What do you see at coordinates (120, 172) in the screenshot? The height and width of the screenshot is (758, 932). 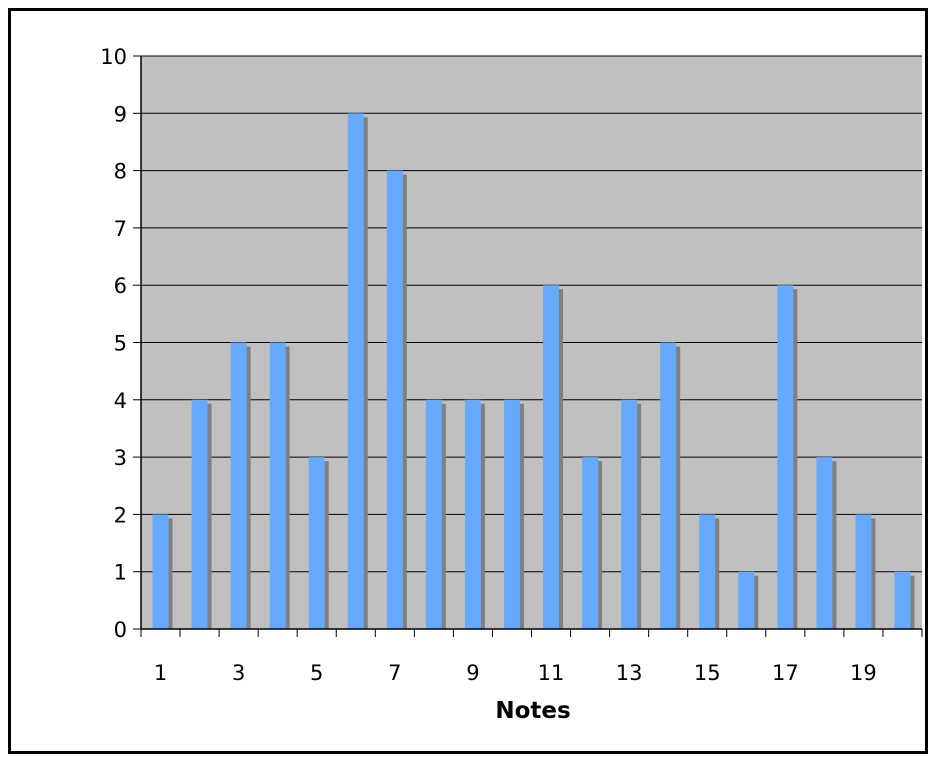 I see `y-tick-label: 8` at bounding box center [120, 172].